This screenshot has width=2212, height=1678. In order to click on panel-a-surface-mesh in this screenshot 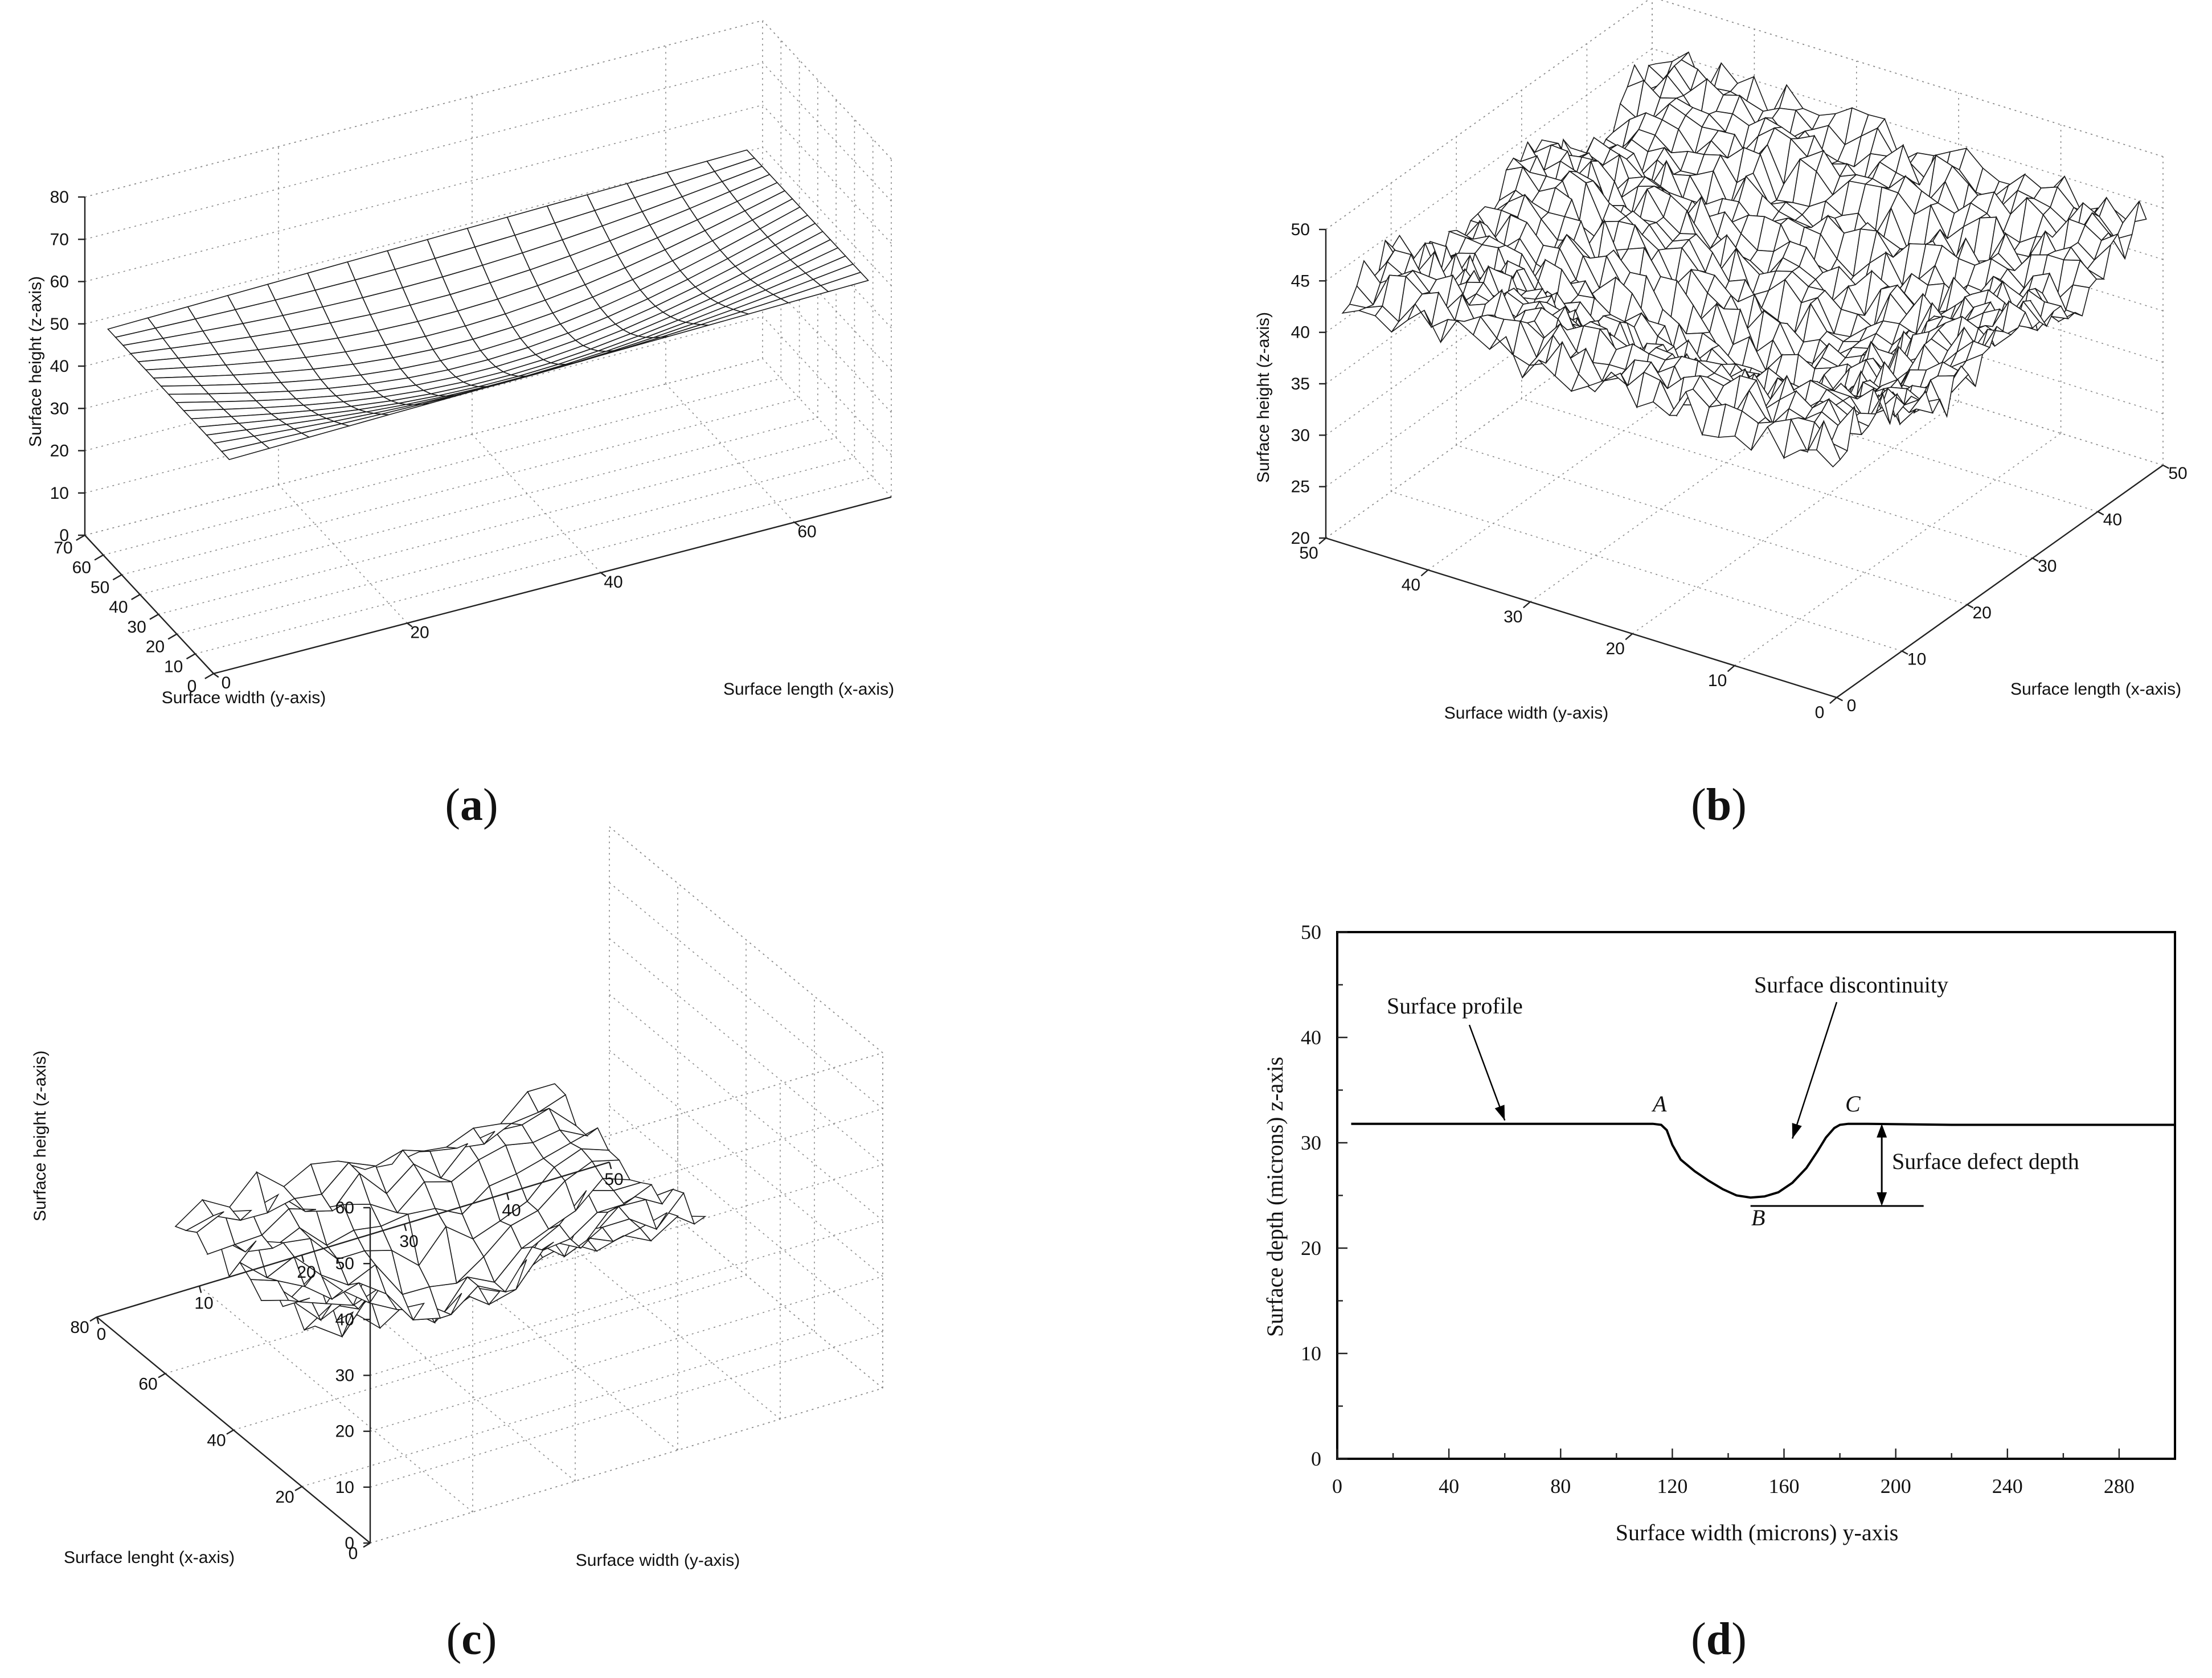, I will do `click(488, 305)`.